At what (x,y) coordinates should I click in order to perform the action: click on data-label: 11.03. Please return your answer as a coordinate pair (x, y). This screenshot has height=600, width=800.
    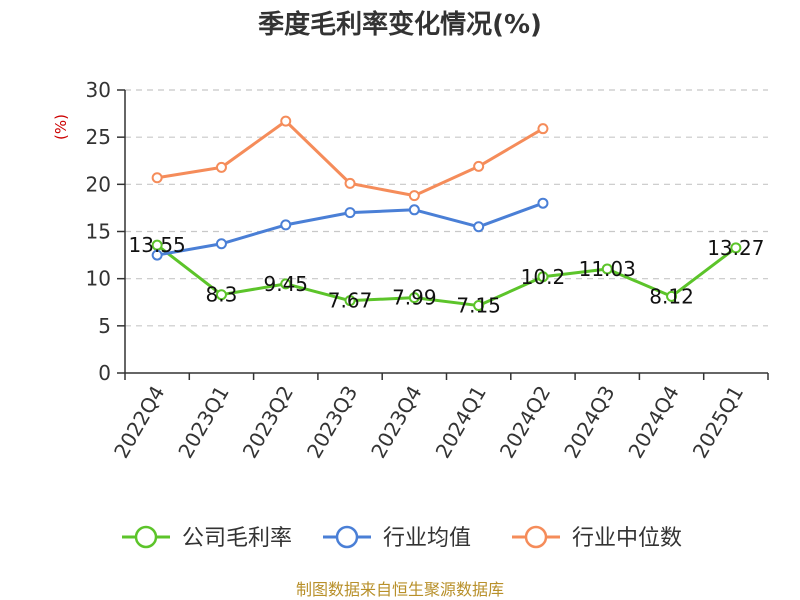
    Looking at the image, I should click on (607, 269).